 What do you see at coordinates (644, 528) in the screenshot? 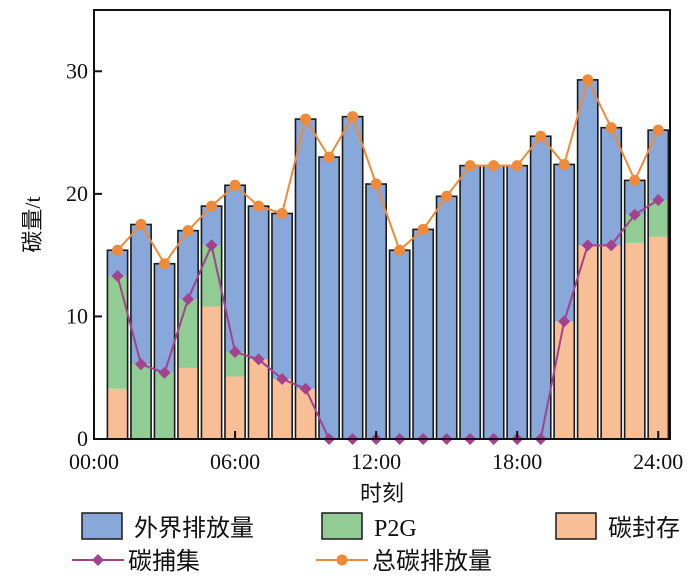
I see `legend-label: 碳封存` at bounding box center [644, 528].